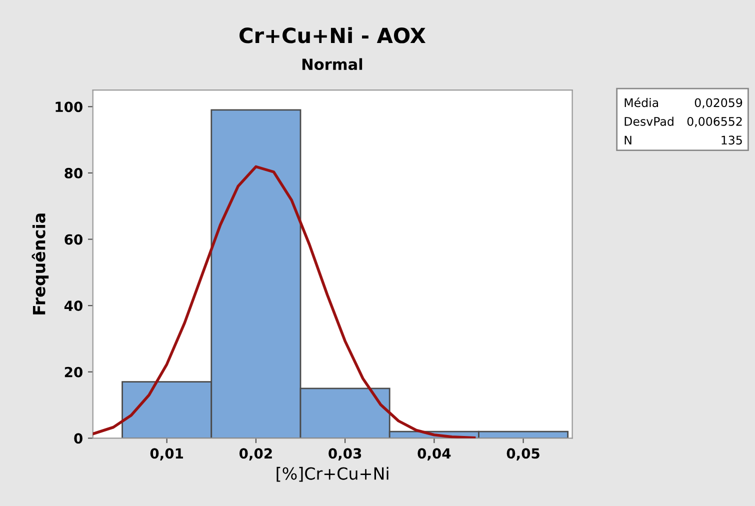 The width and height of the screenshot is (755, 506). Describe the element at coordinates (73, 372) in the screenshot. I see `y-tick-label: 20` at that location.